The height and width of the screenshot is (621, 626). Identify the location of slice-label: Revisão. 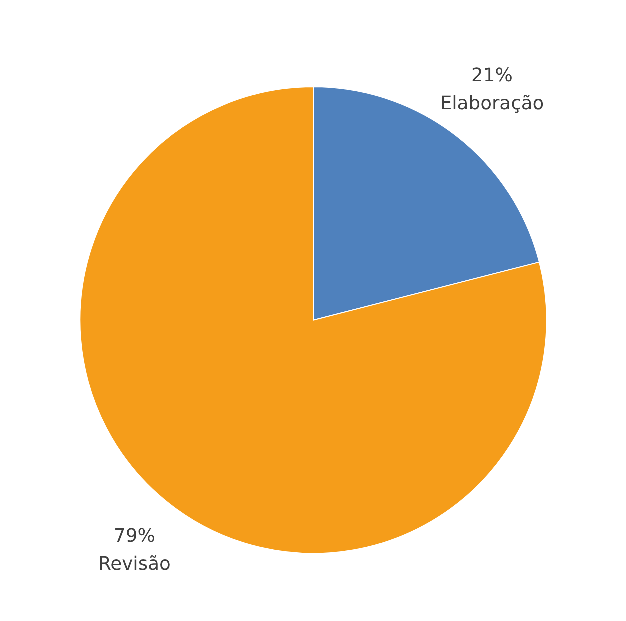
(134, 565).